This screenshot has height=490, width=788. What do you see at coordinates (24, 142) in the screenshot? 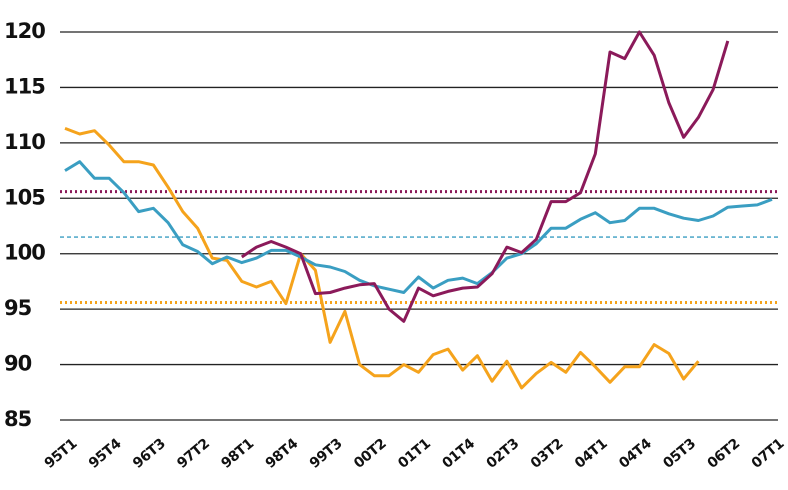
I see `y-tick-label: 110` at bounding box center [24, 142].